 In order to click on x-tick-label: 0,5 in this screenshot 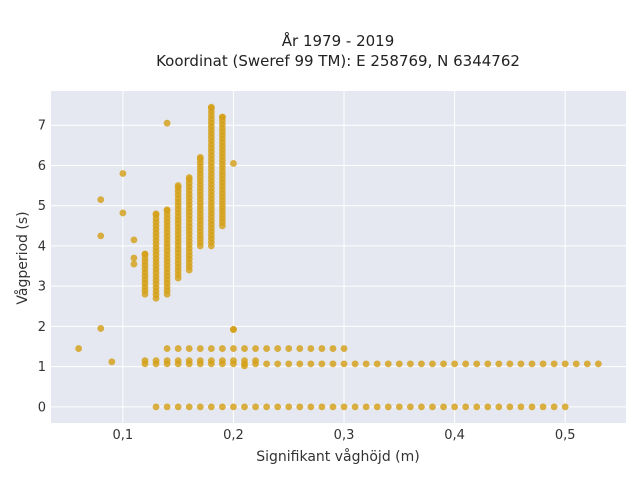, I will do `click(565, 435)`.